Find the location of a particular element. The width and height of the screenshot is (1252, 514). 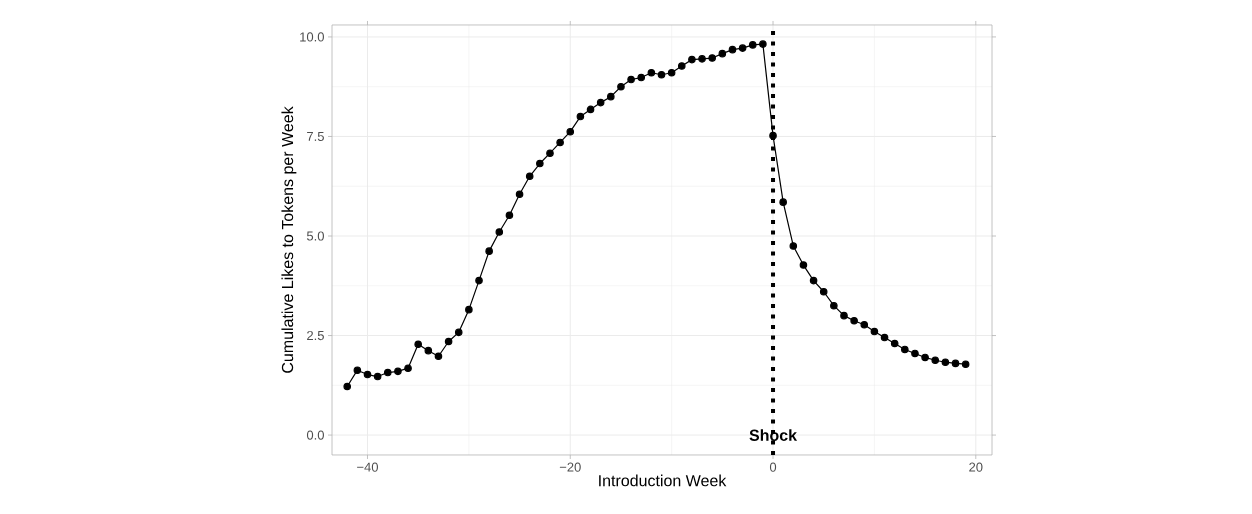

x-tick-label: 0 is located at coordinates (773, 467).